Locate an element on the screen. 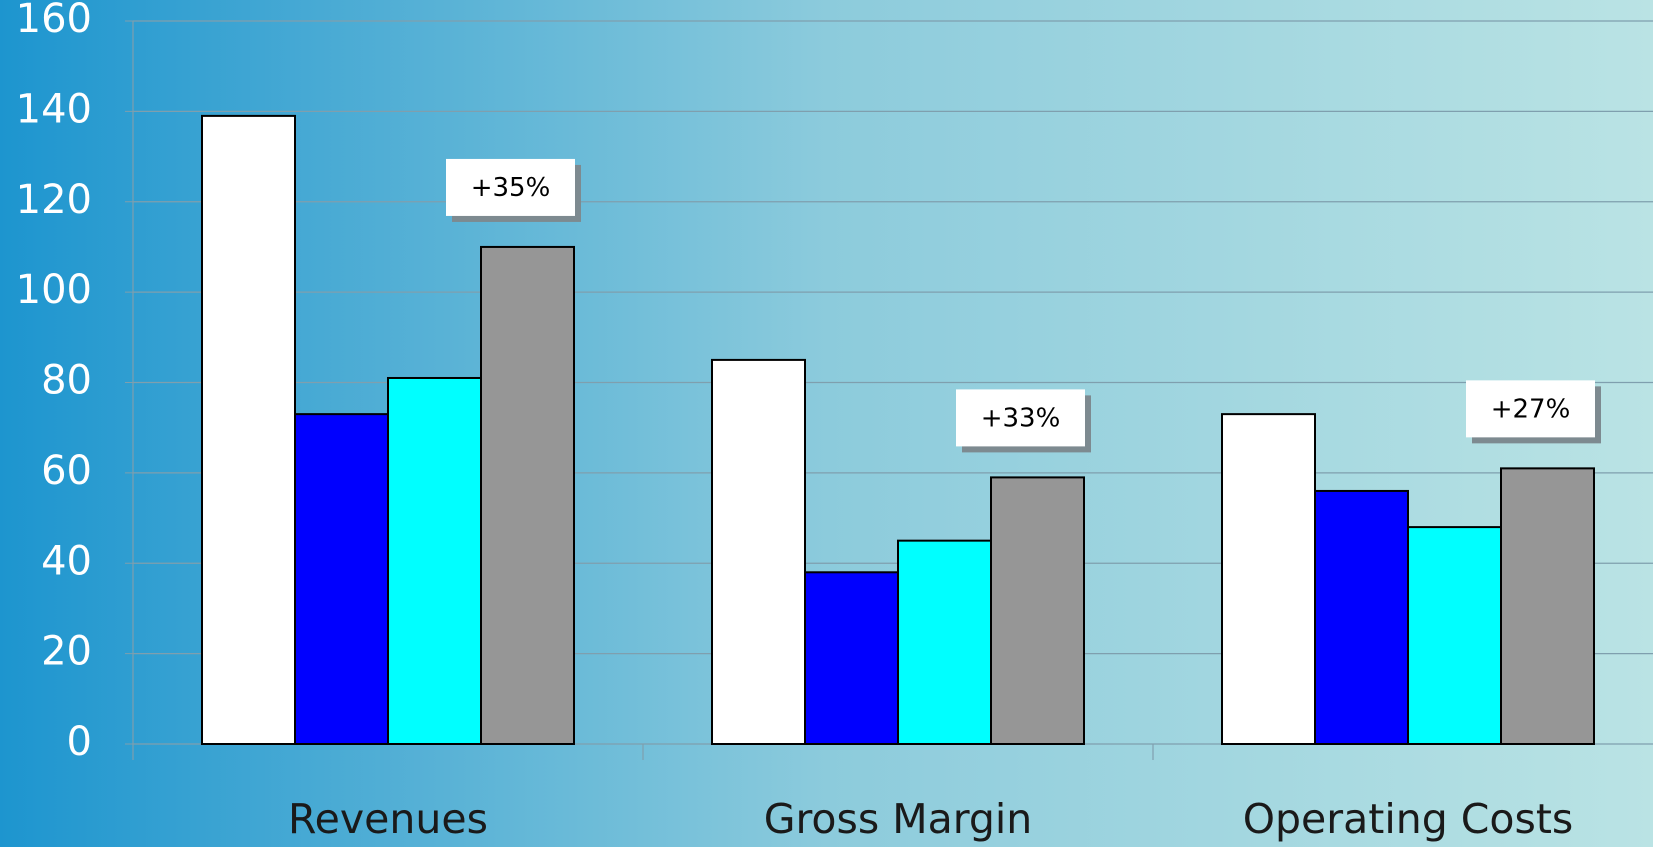  y-tick-label: 120 is located at coordinates (54, 200).